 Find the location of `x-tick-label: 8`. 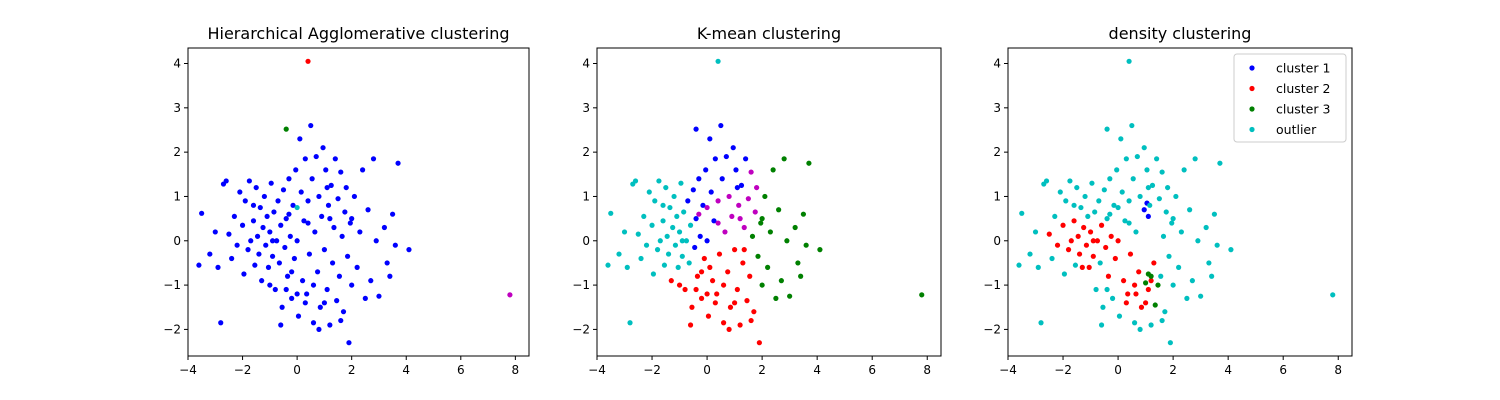

x-tick-label: 8 is located at coordinates (1338, 370).